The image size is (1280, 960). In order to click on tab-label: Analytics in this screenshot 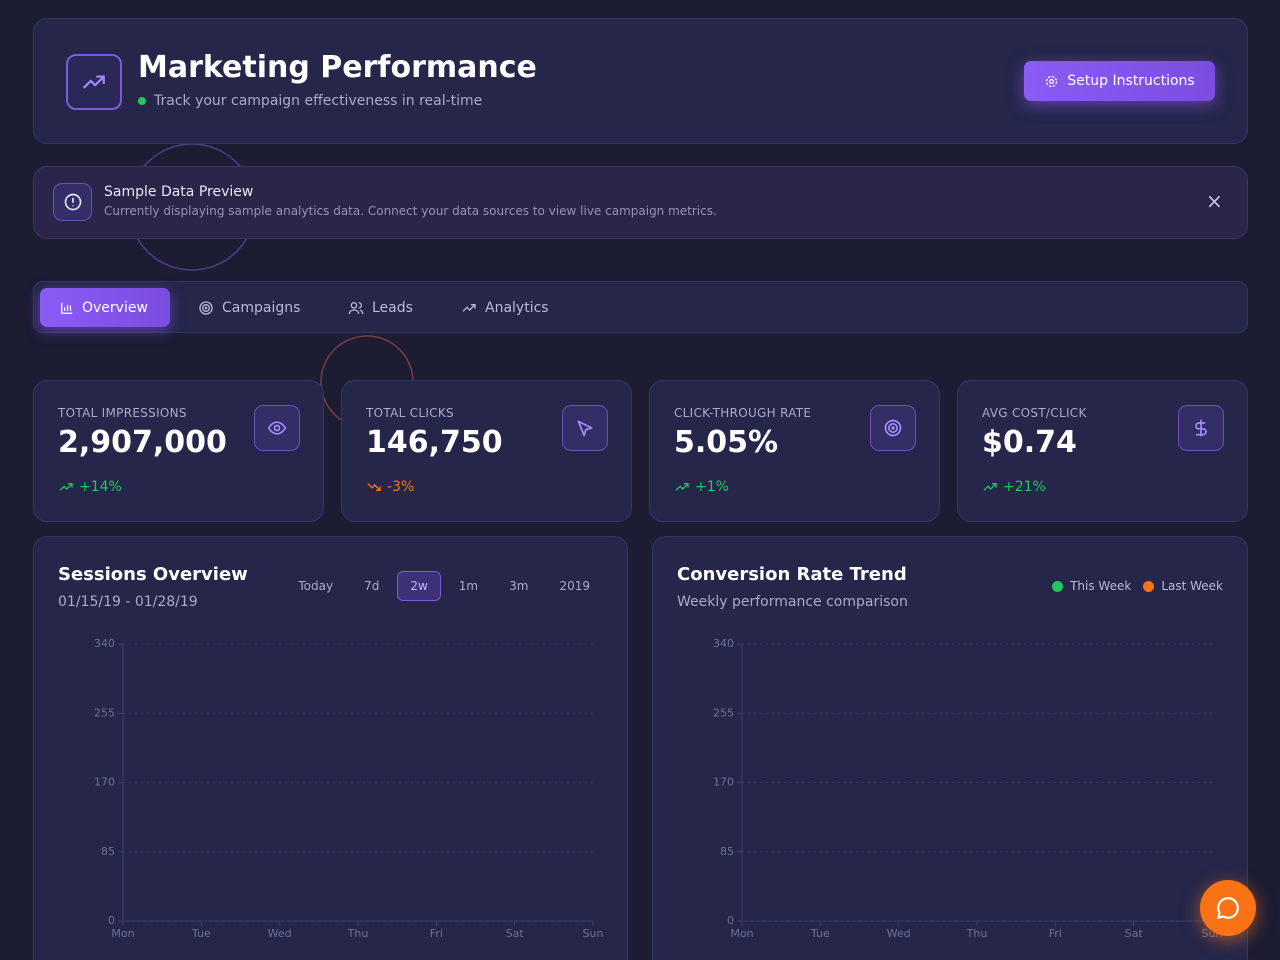, I will do `click(517, 307)`.